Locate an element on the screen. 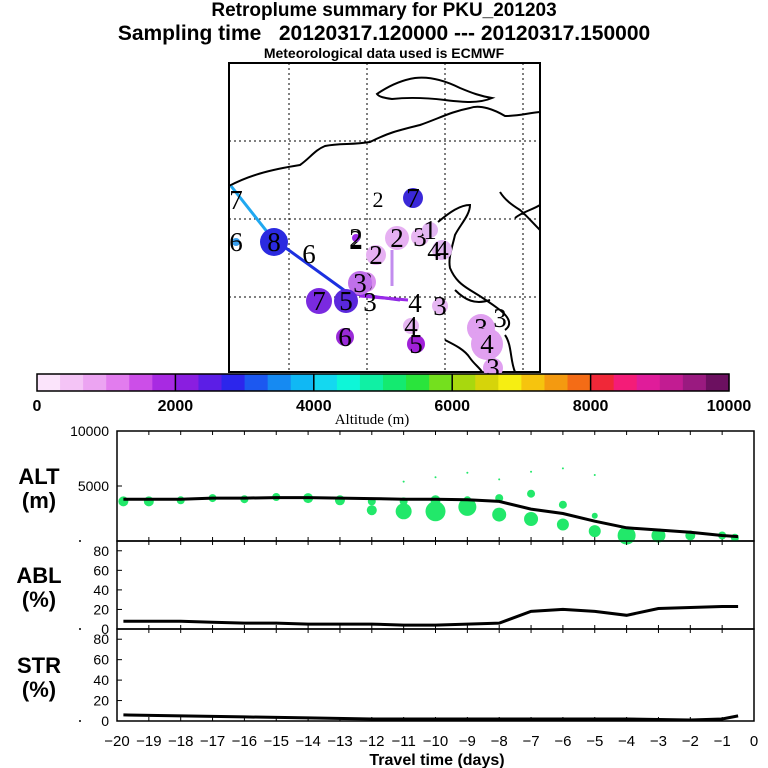  str-panel-series-line is located at coordinates (431, 717).